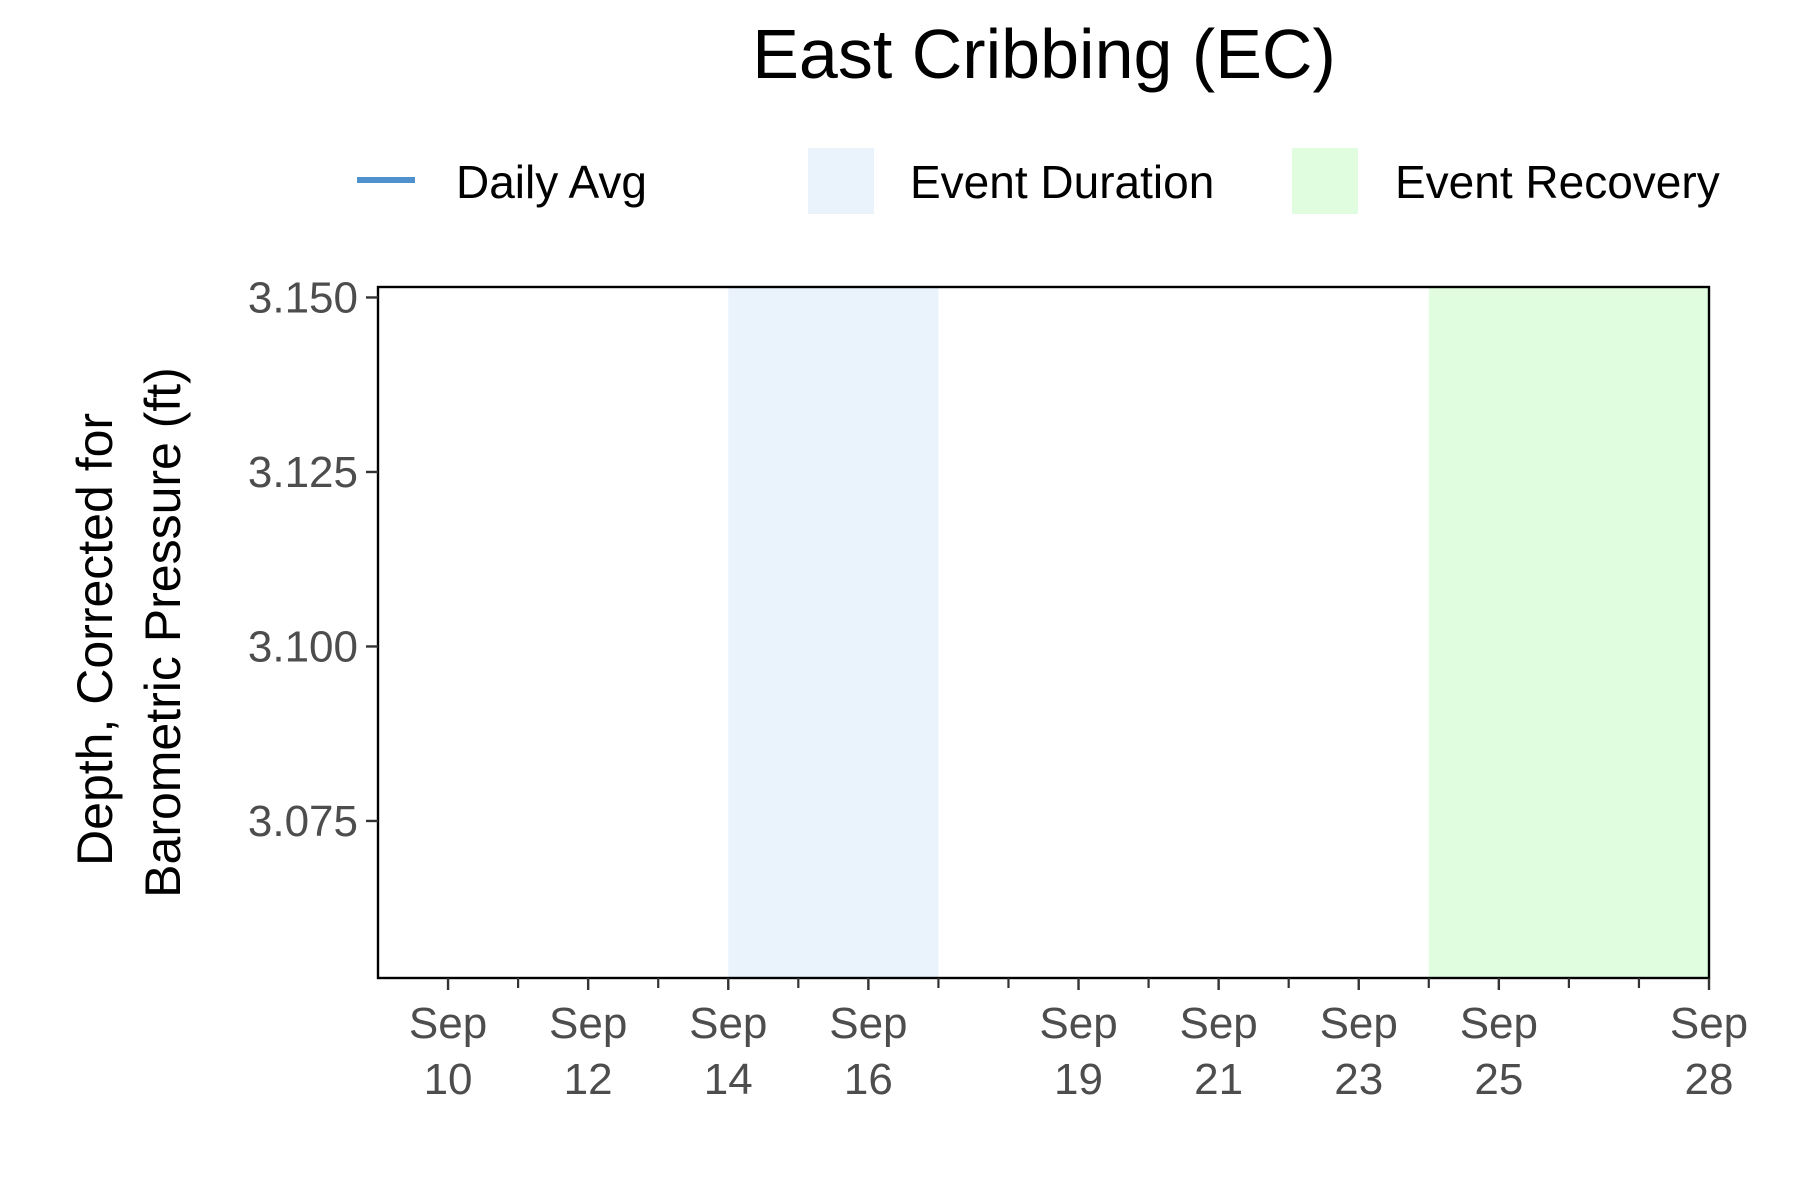  What do you see at coordinates (303, 821) in the screenshot?
I see `y-tick-label: 3.075` at bounding box center [303, 821].